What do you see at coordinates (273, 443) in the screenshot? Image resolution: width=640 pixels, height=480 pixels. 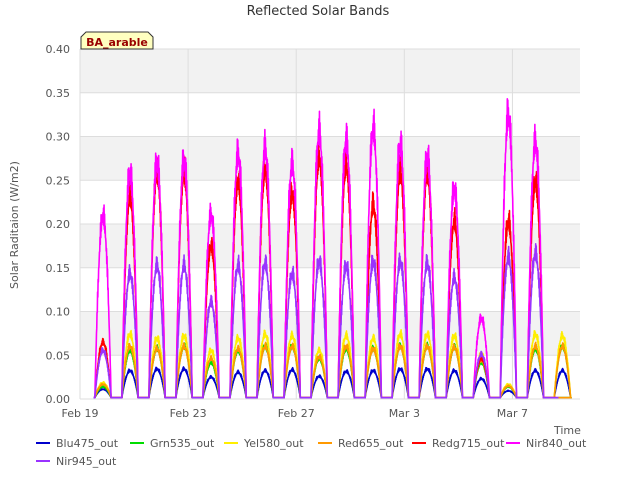 I see `legend-label-Yel580_out: Yel580_out` at bounding box center [273, 443].